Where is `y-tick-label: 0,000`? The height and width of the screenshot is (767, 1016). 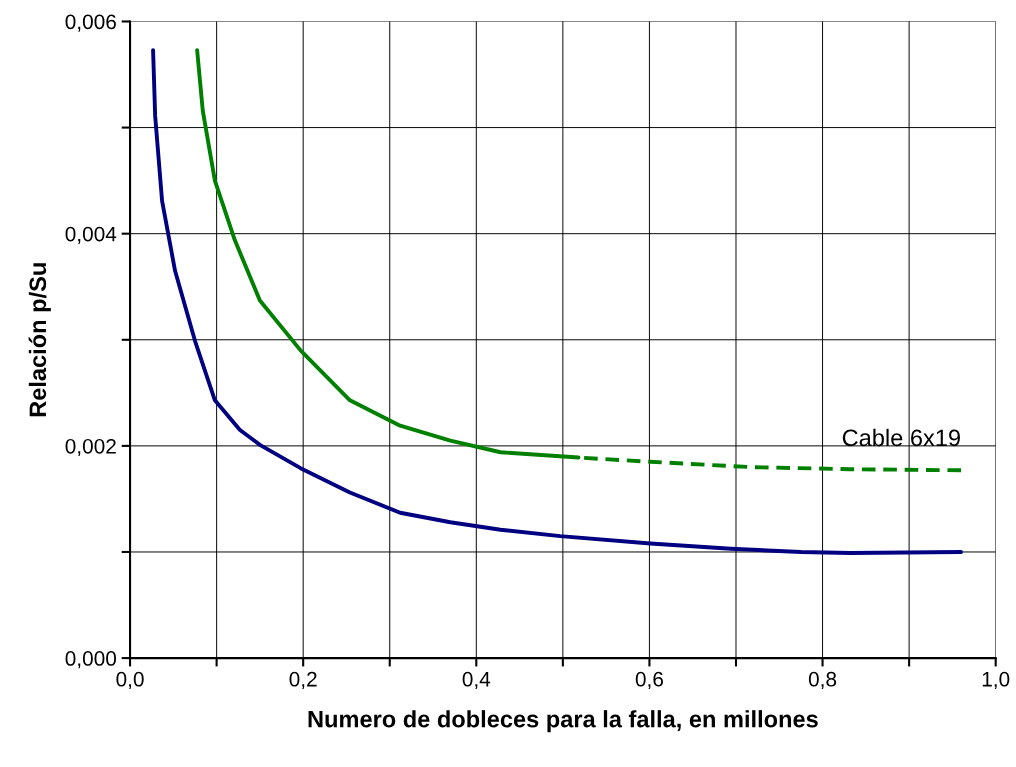
y-tick-label: 0,000 is located at coordinates (91, 660).